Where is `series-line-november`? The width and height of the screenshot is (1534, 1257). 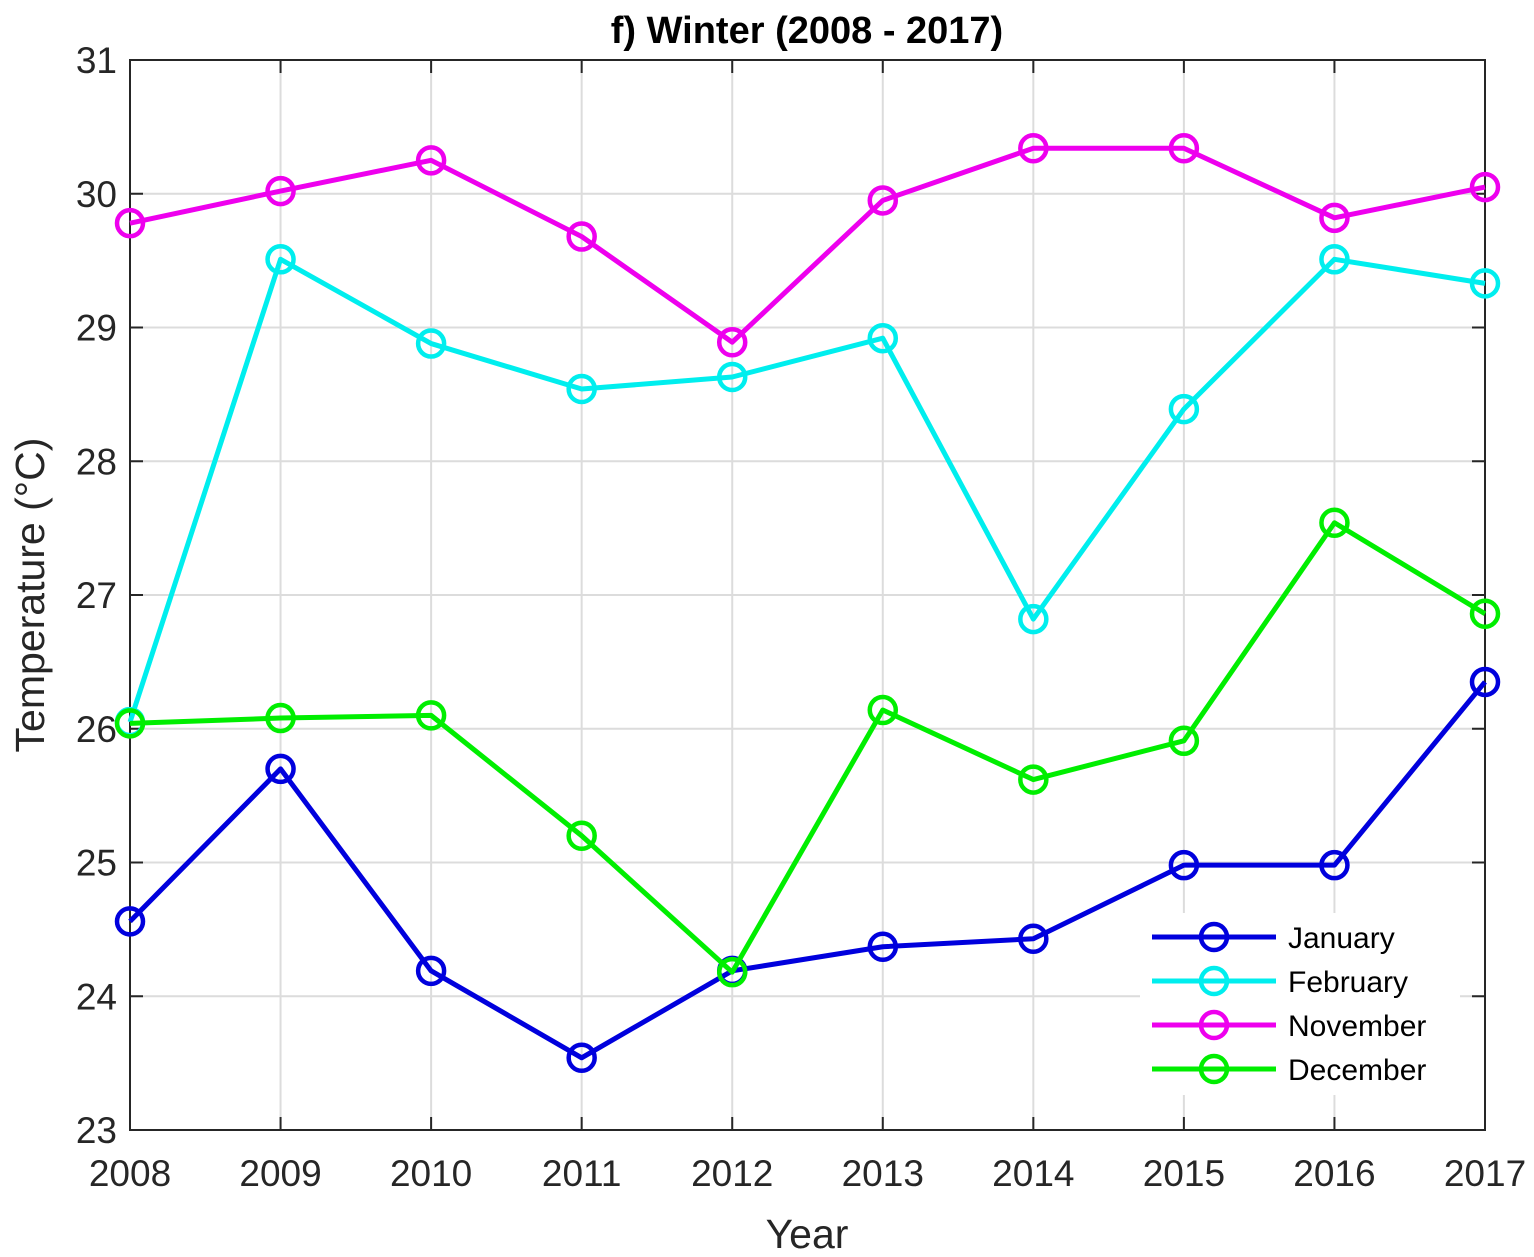
series-line-november is located at coordinates (807, 245).